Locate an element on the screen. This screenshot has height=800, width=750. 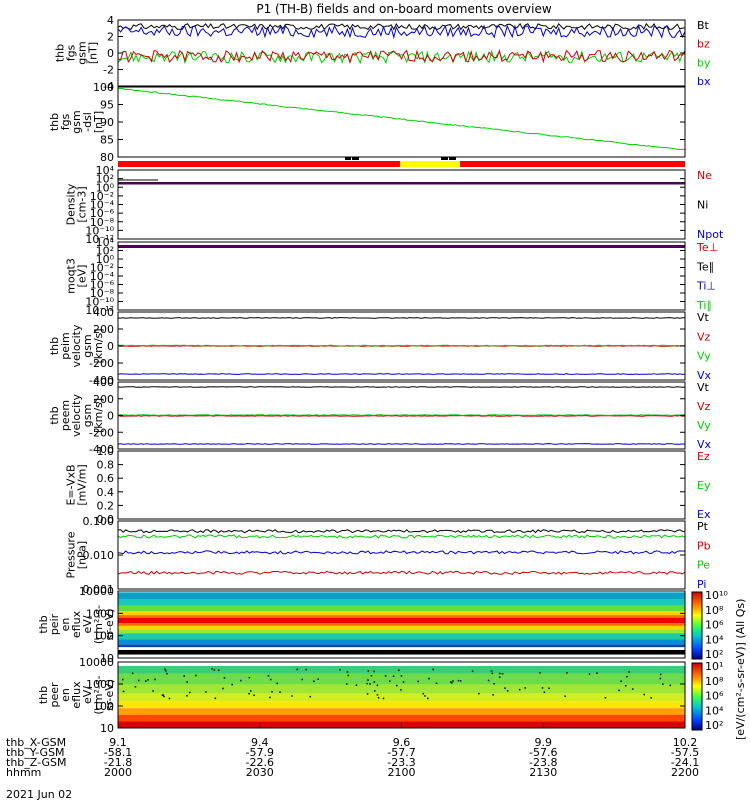
y-tick-label: 10⁻¹² is located at coordinates (99, 310).